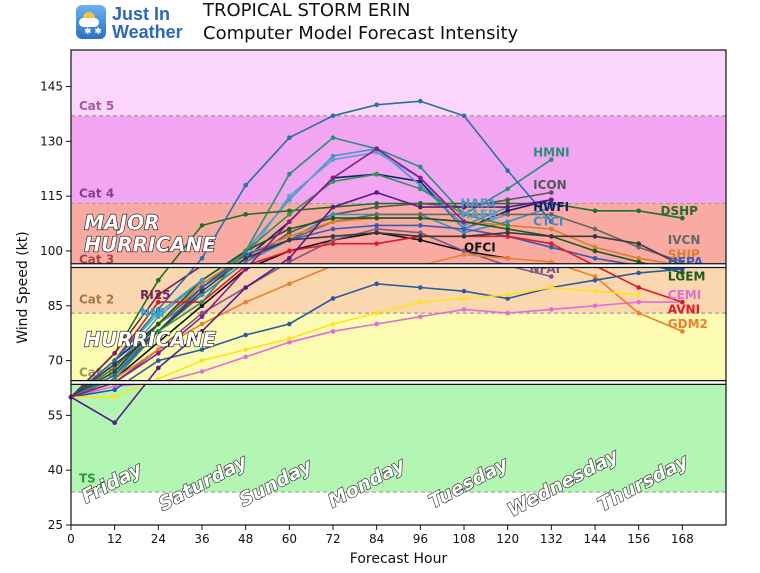  What do you see at coordinates (87, 479) in the screenshot?
I see `band-label: TS` at bounding box center [87, 479].